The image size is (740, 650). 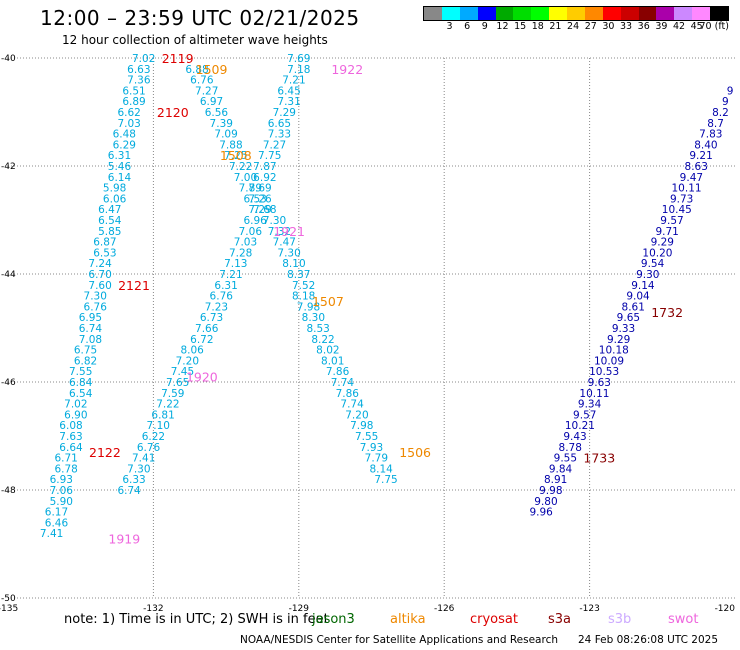 What do you see at coordinates (328, 301) in the screenshot?
I see `pass-time-label: 1507` at bounding box center [328, 301].